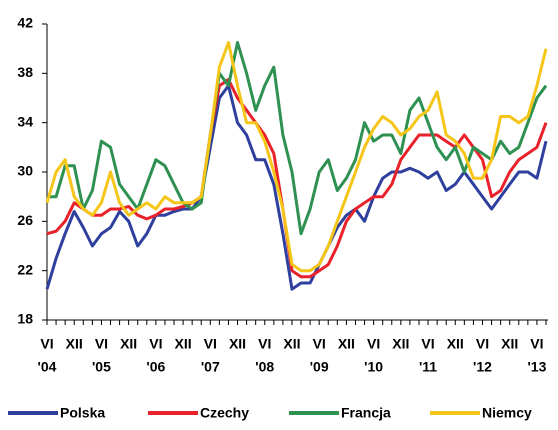 The height and width of the screenshot is (430, 558). What do you see at coordinates (25, 72) in the screenshot?
I see `y-tick-label: 38` at bounding box center [25, 72].